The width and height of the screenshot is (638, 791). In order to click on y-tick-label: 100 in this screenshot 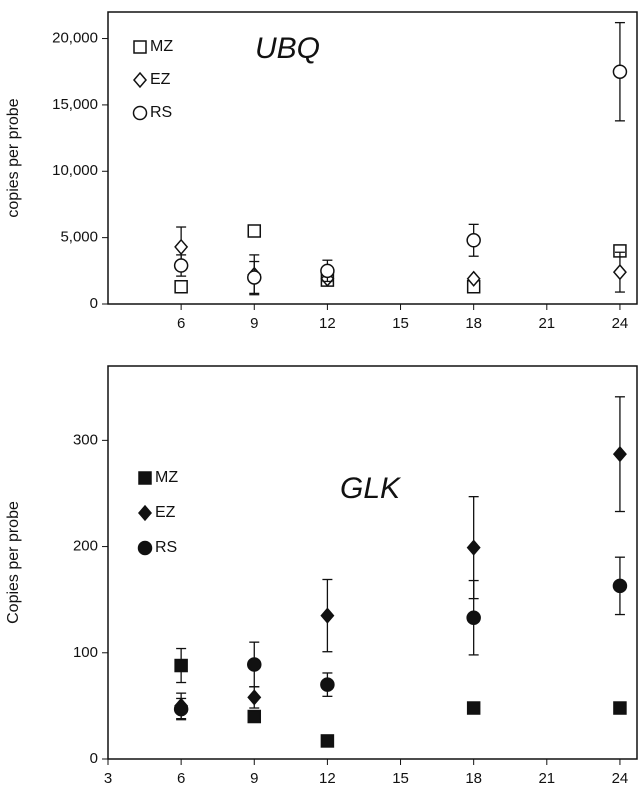, I will do `click(85, 652)`.